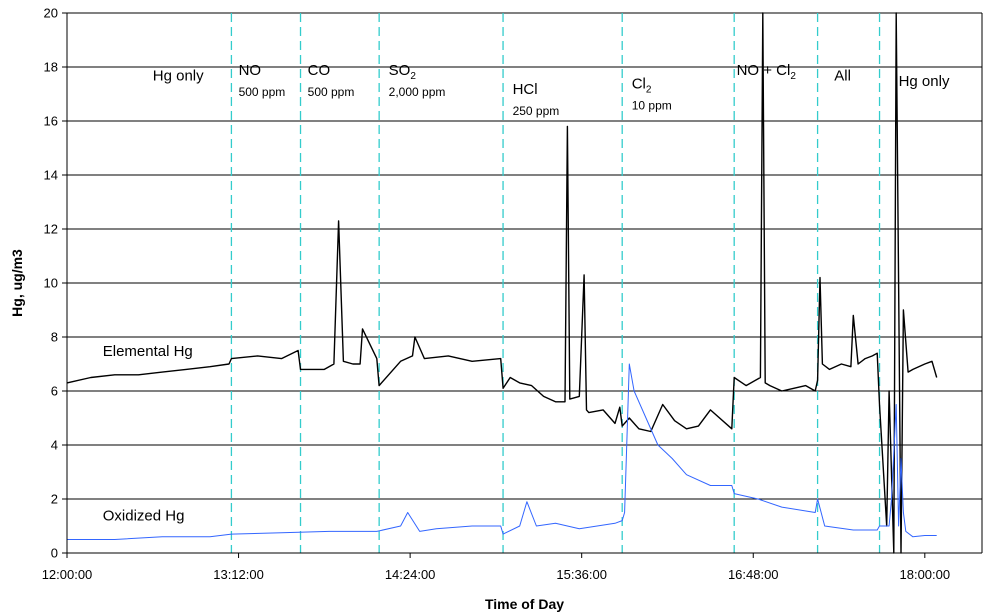  I want to click on y-tick-label: 8, so click(54, 337).